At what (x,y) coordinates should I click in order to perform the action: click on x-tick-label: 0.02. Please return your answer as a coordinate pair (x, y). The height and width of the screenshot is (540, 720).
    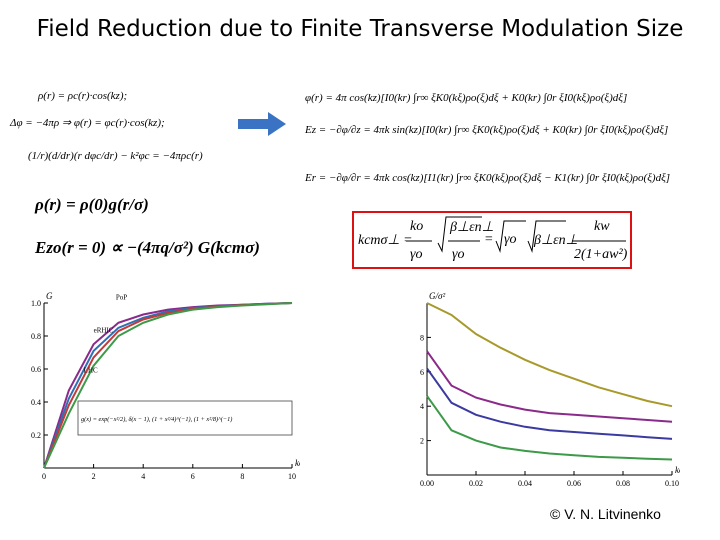
    Looking at the image, I should click on (476, 483).